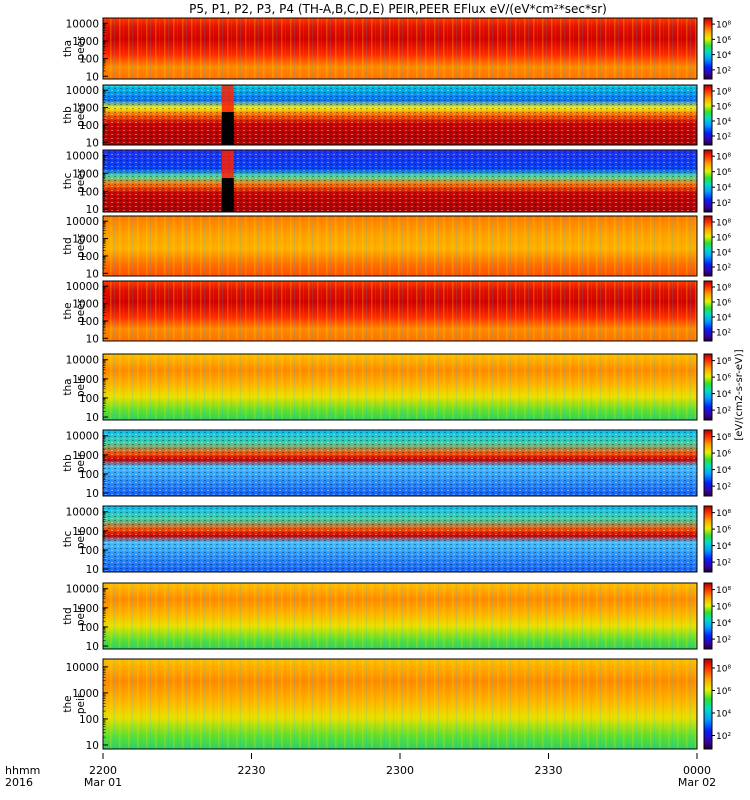 The height and width of the screenshot is (800, 750). Describe the element at coordinates (396, 50) in the screenshot. I see `panel-tha-peer: 10 100 1000 10000 tha peer 10² 10⁴ 10⁶ 10⁸` at that location.